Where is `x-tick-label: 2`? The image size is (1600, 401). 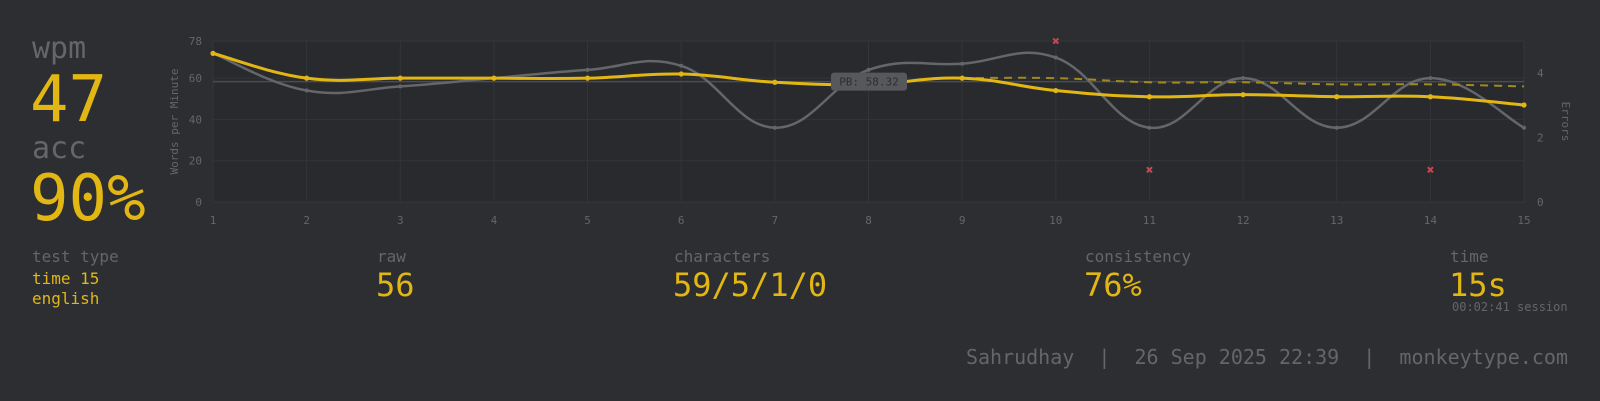
x-tick-label: 2 is located at coordinates (306, 220).